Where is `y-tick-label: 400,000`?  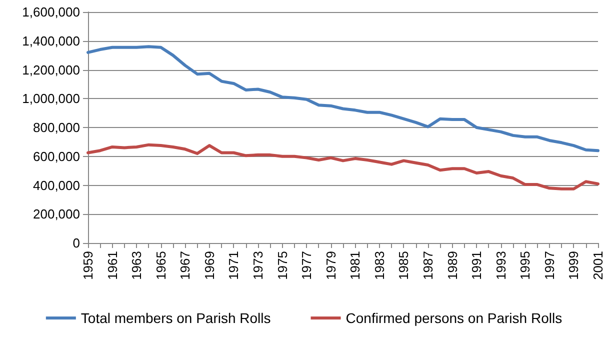
y-tick-label: 400,000 is located at coordinates (56, 185).